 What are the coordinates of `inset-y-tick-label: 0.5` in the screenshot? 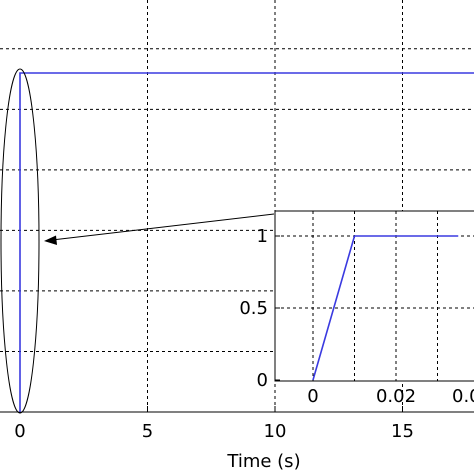 It's located at (253, 308).